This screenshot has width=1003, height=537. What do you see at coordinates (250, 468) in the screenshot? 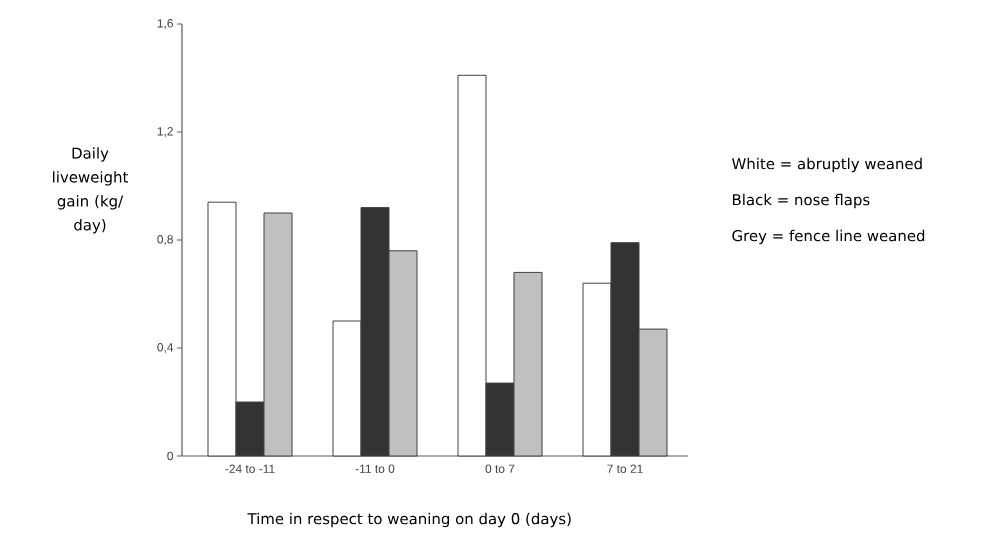
I see `x-tick-label: -24 to -11` at bounding box center [250, 468].